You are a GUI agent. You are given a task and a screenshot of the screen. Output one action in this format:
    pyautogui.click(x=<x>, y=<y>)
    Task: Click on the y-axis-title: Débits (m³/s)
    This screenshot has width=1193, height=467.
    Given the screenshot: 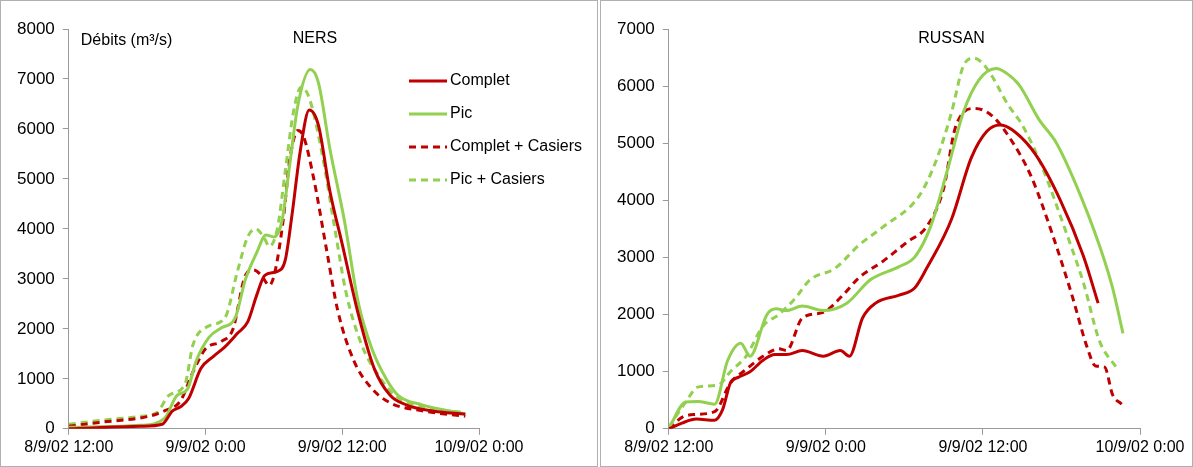 What is the action you would take?
    pyautogui.click(x=126, y=40)
    